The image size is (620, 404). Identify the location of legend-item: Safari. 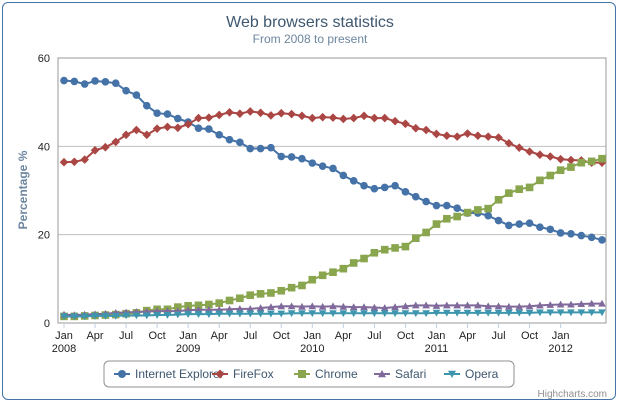
(400, 374).